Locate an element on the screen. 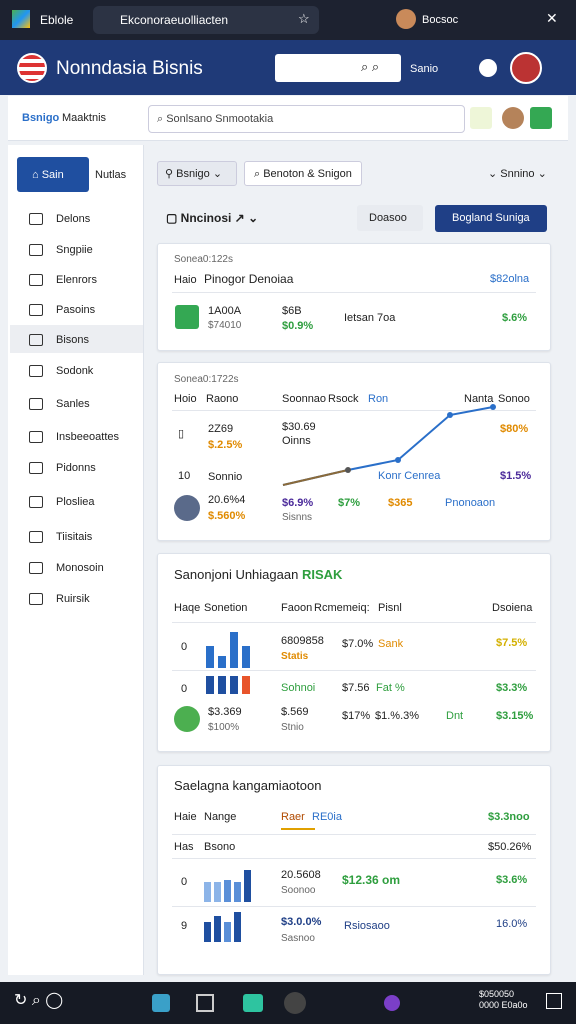  cell: $.560% is located at coordinates (227, 516).